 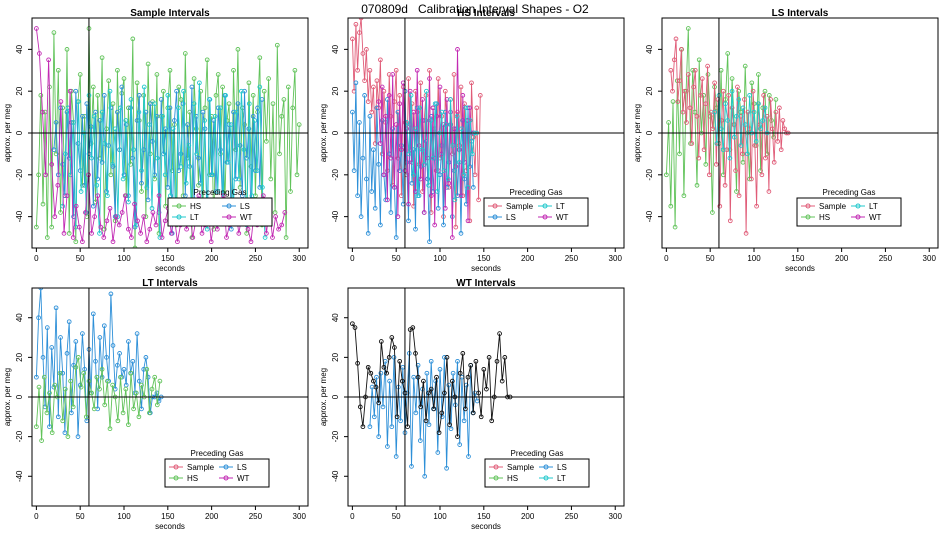 What do you see at coordinates (537, 468) in the screenshot?
I see `legend: Preceding Gas Sample LS HS LT` at bounding box center [537, 468].